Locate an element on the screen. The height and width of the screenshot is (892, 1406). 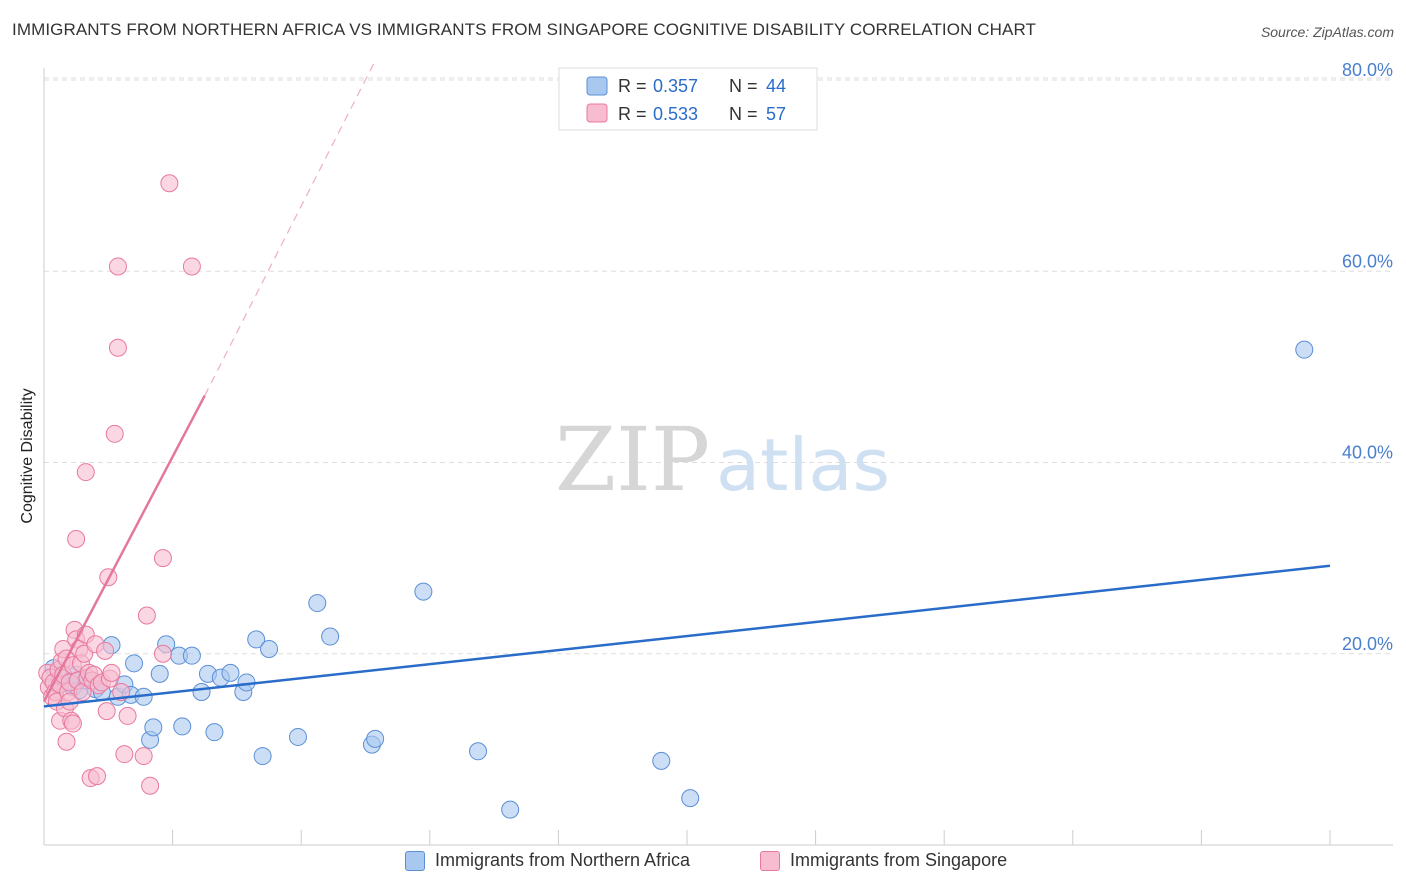
trend-line-northern-africa is located at coordinates (687, 636).